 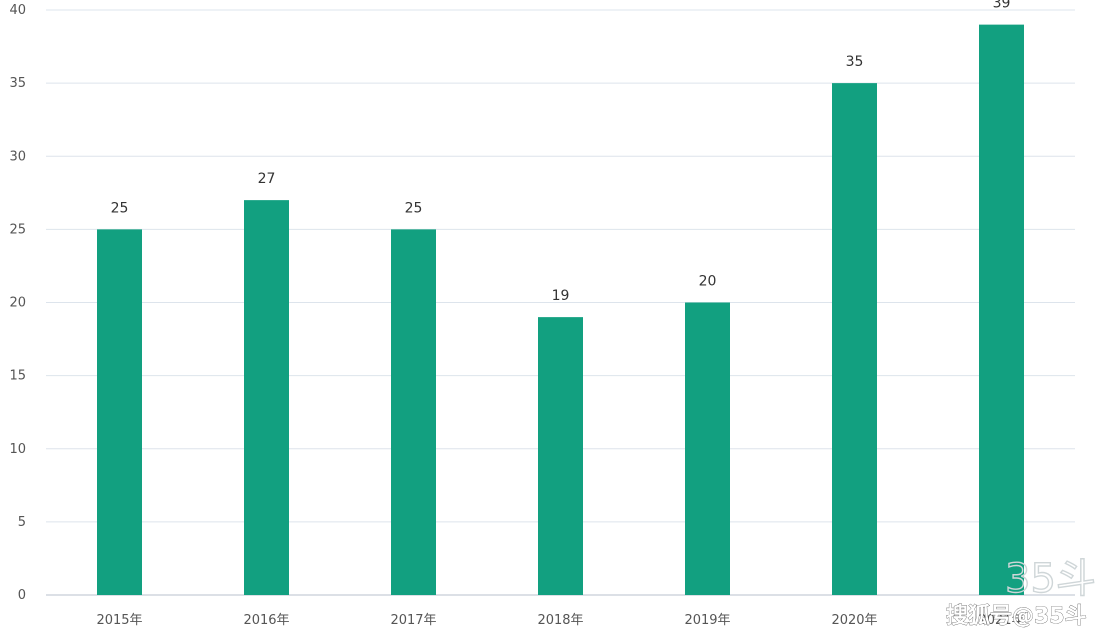 I want to click on data-label: 39, so click(x=1002, y=6).